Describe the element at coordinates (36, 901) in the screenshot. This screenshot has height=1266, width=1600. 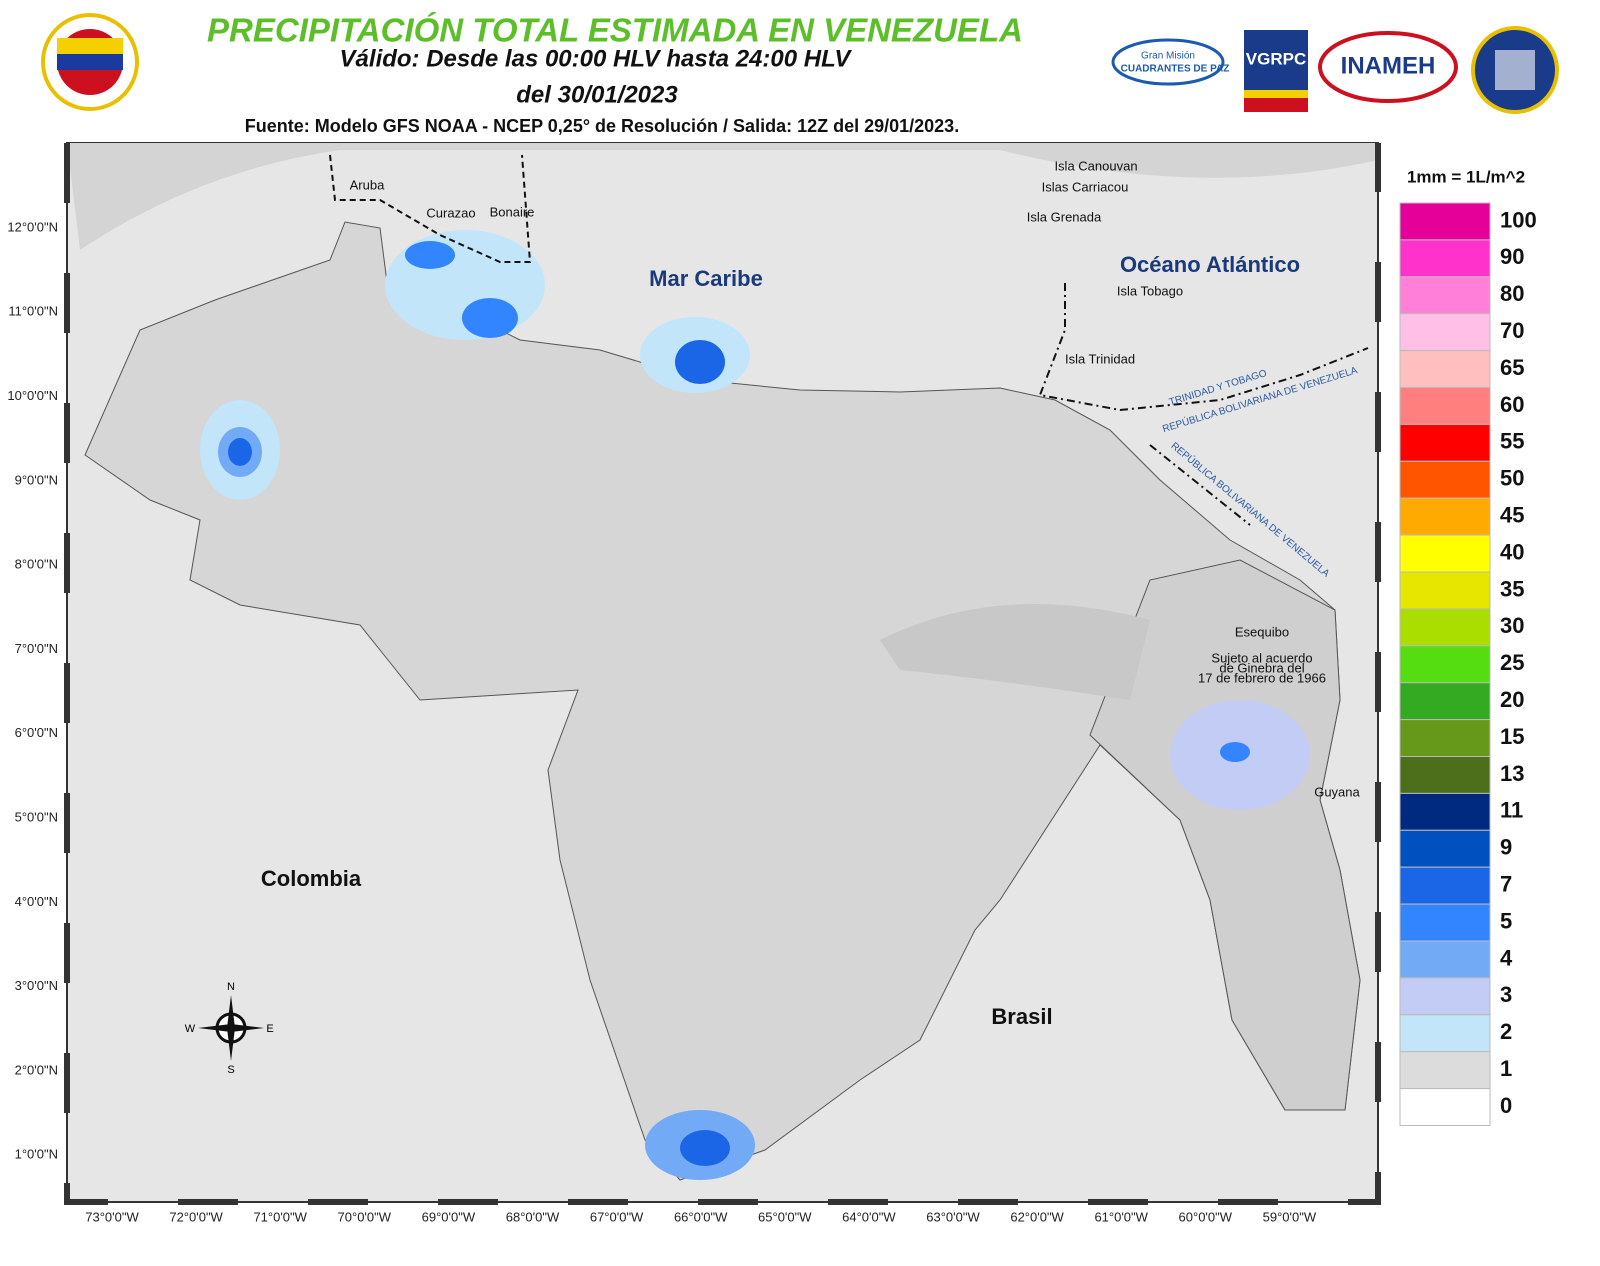
I see `lat-label: 4°0'0"N` at that location.